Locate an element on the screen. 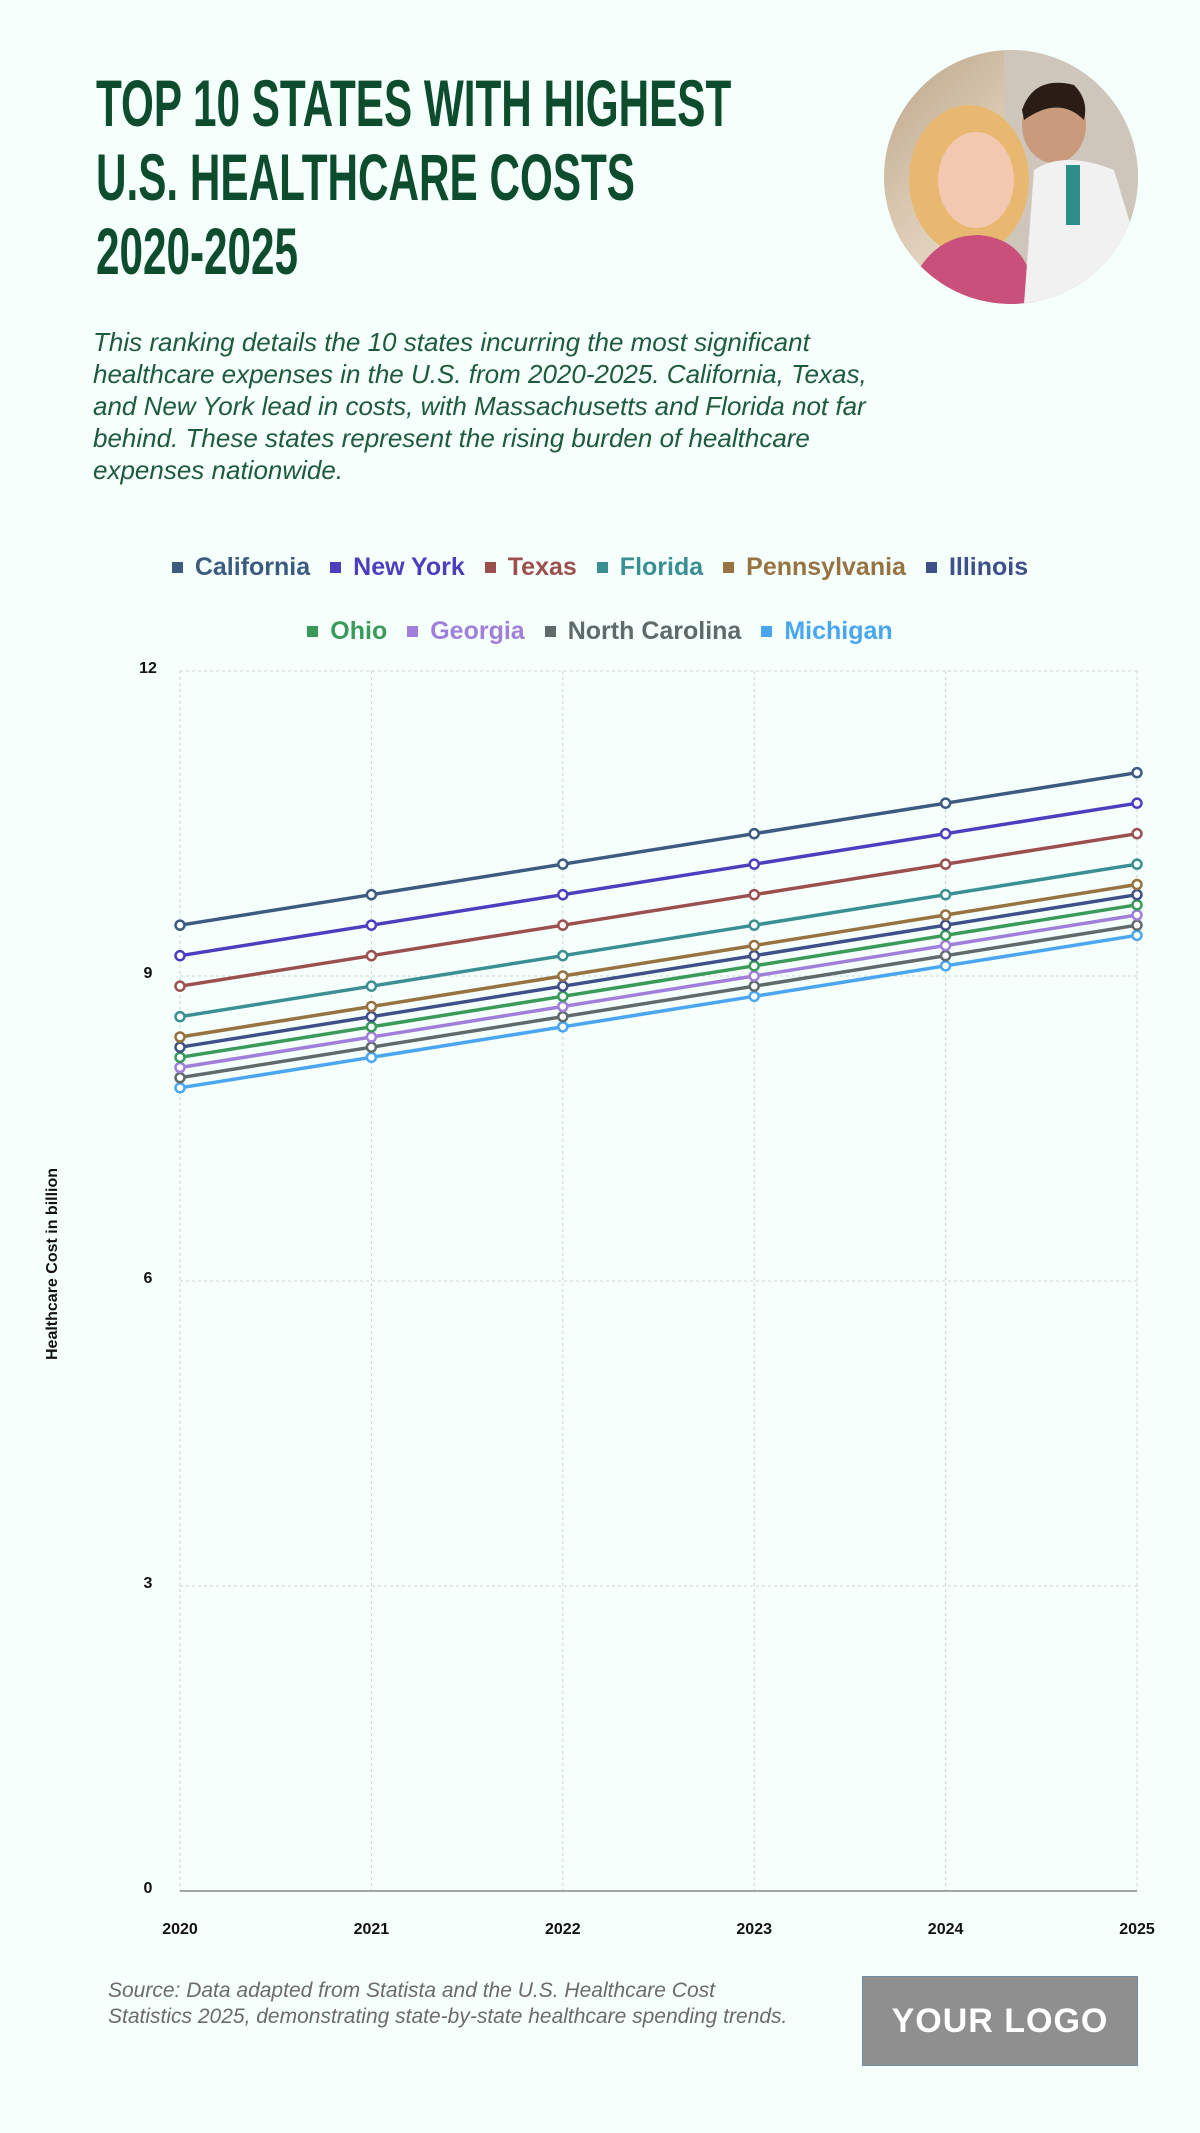 The height and width of the screenshot is (2133, 1200). title-line: TOP 10 STATES WITH HIGHEST is located at coordinates (414, 103).